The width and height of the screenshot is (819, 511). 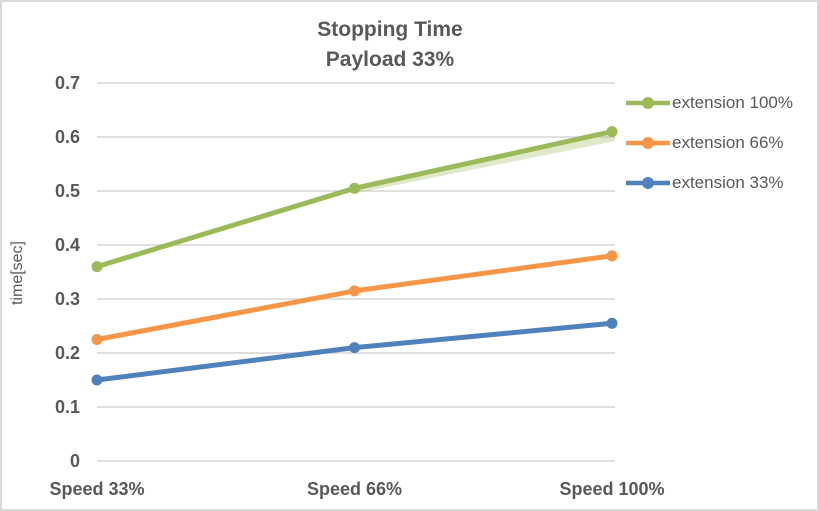 What do you see at coordinates (732, 102) in the screenshot?
I see `legend-label: extension 100%` at bounding box center [732, 102].